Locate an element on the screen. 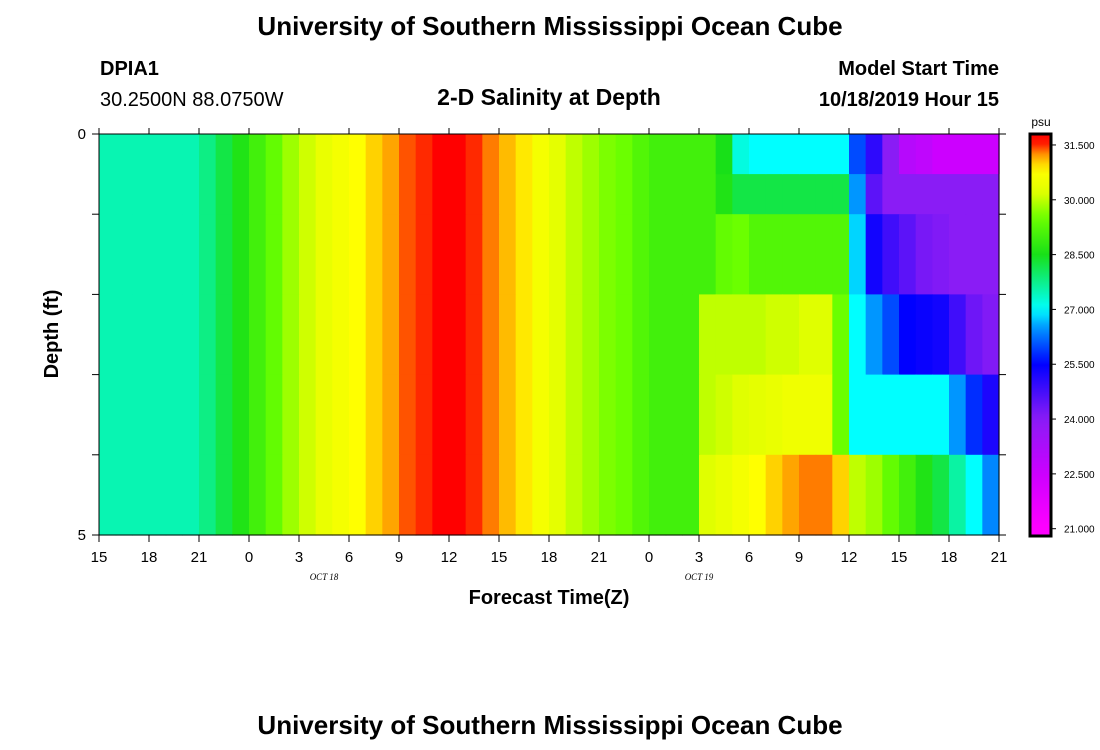 The height and width of the screenshot is (750, 1100). model-start-value: 10/18/2019 Hour 15 is located at coordinates (909, 100).